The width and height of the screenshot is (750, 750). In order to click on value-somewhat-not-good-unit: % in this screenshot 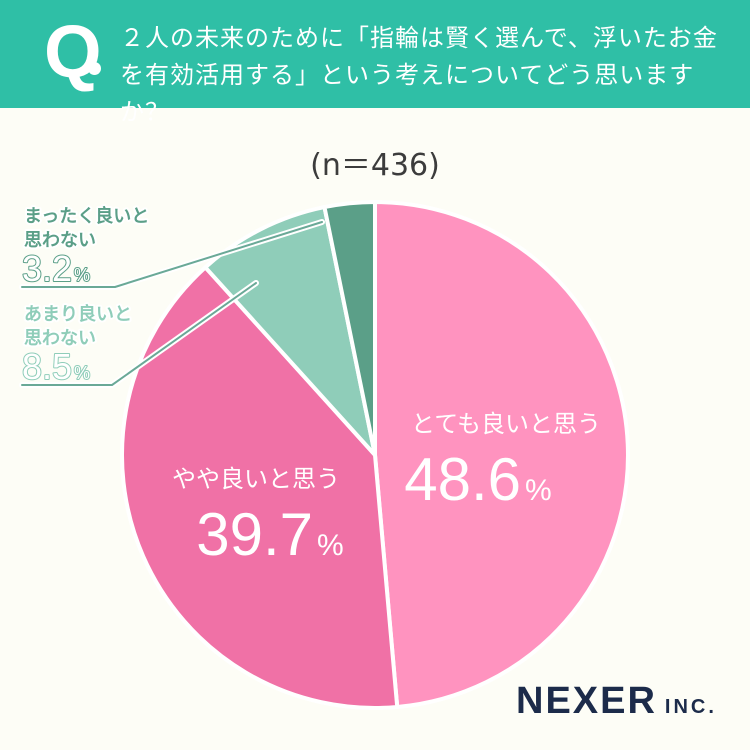, I will do `click(82, 373)`.